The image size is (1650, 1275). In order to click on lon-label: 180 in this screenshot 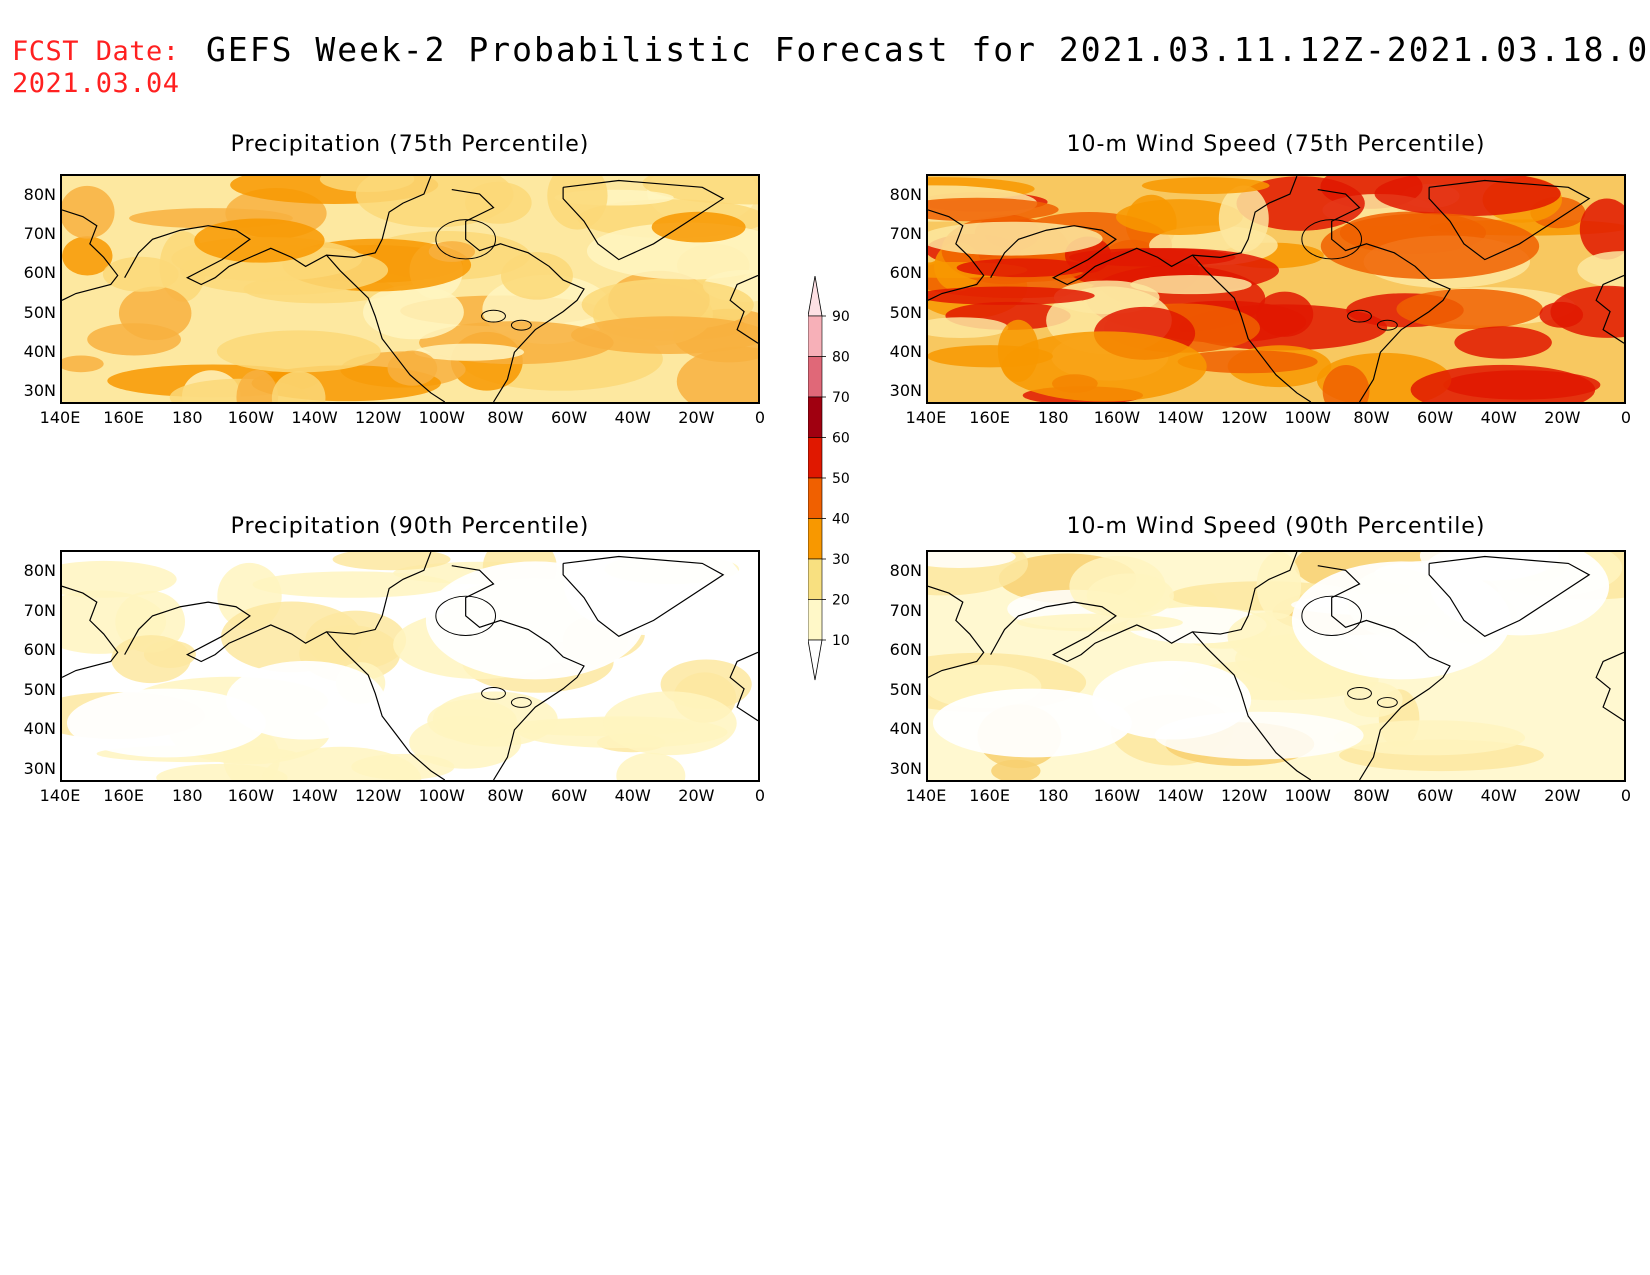, I will do `click(1053, 795)`.